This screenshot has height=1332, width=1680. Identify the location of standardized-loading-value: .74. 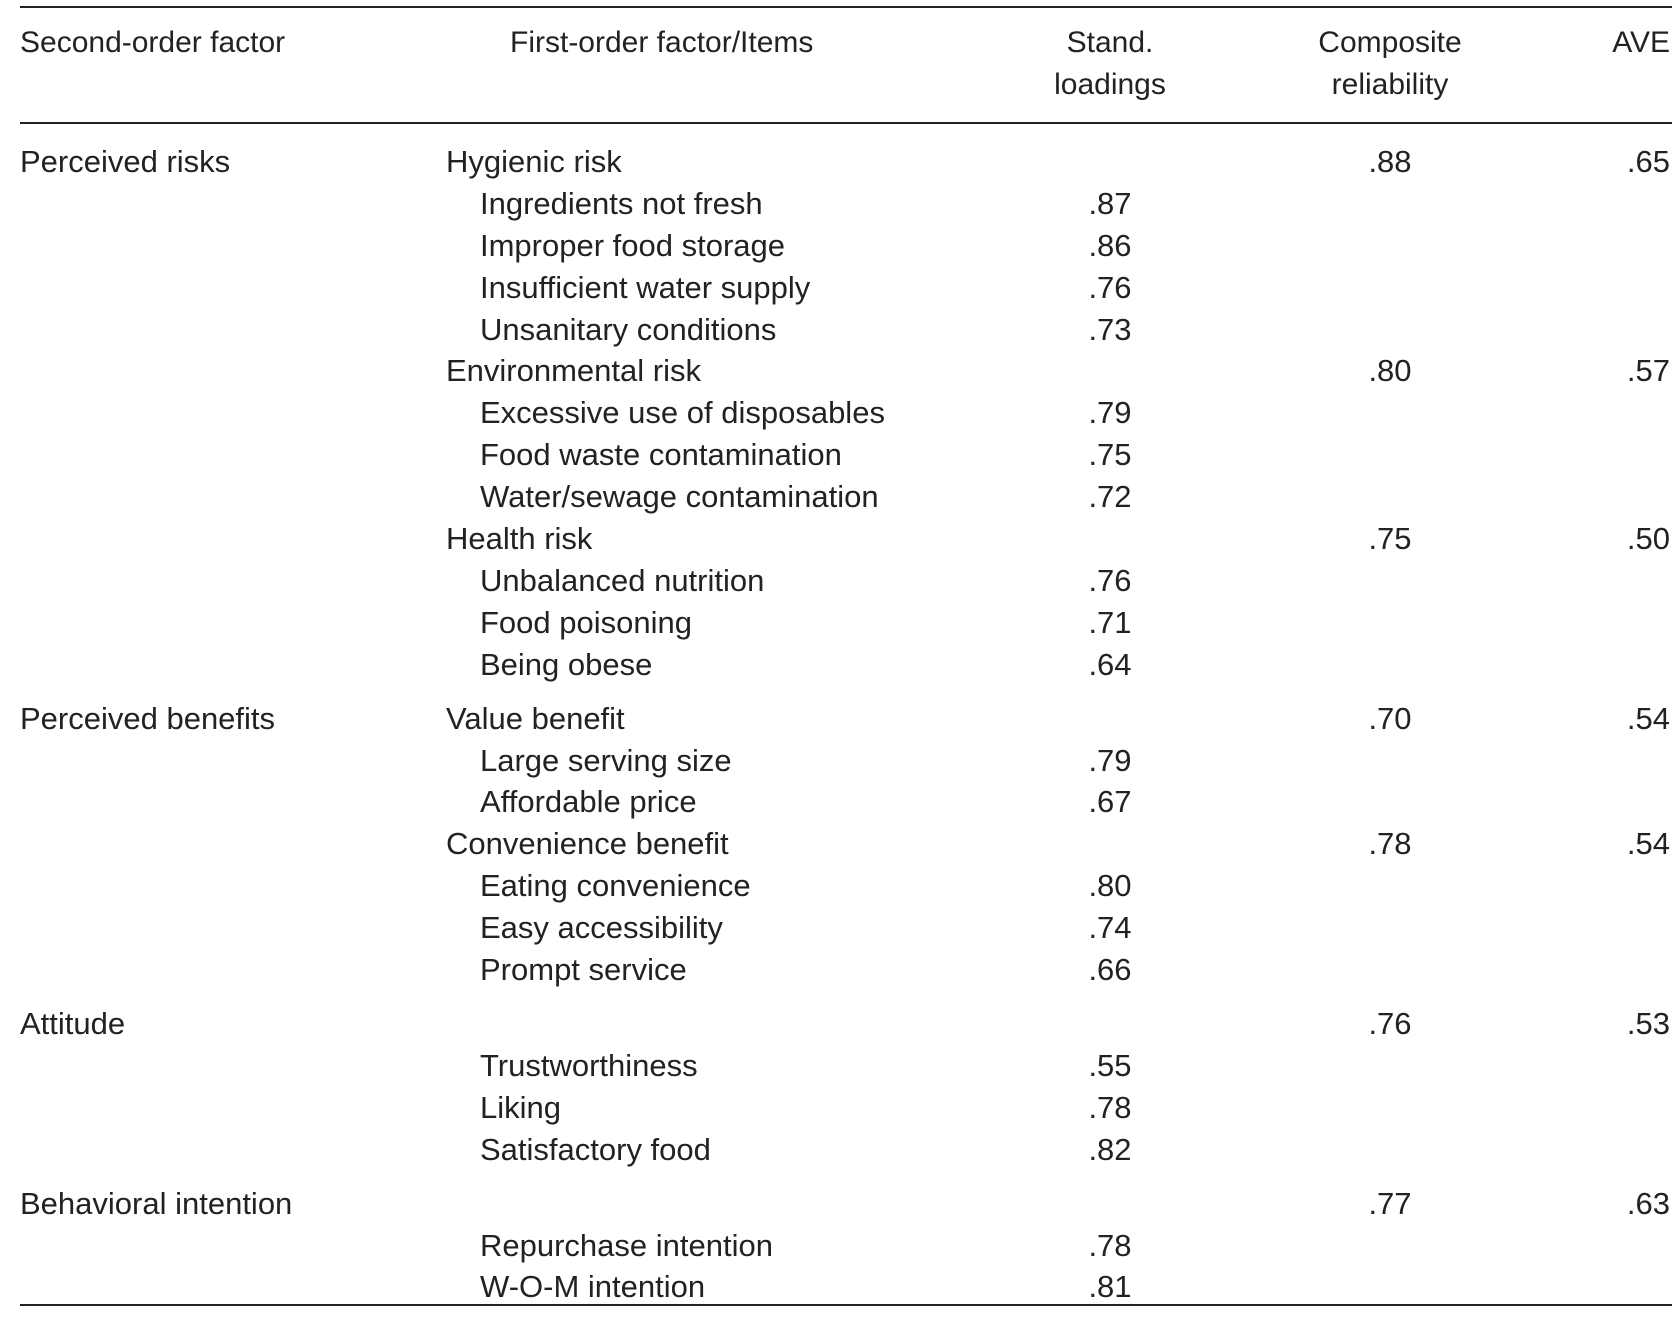
(1110, 927).